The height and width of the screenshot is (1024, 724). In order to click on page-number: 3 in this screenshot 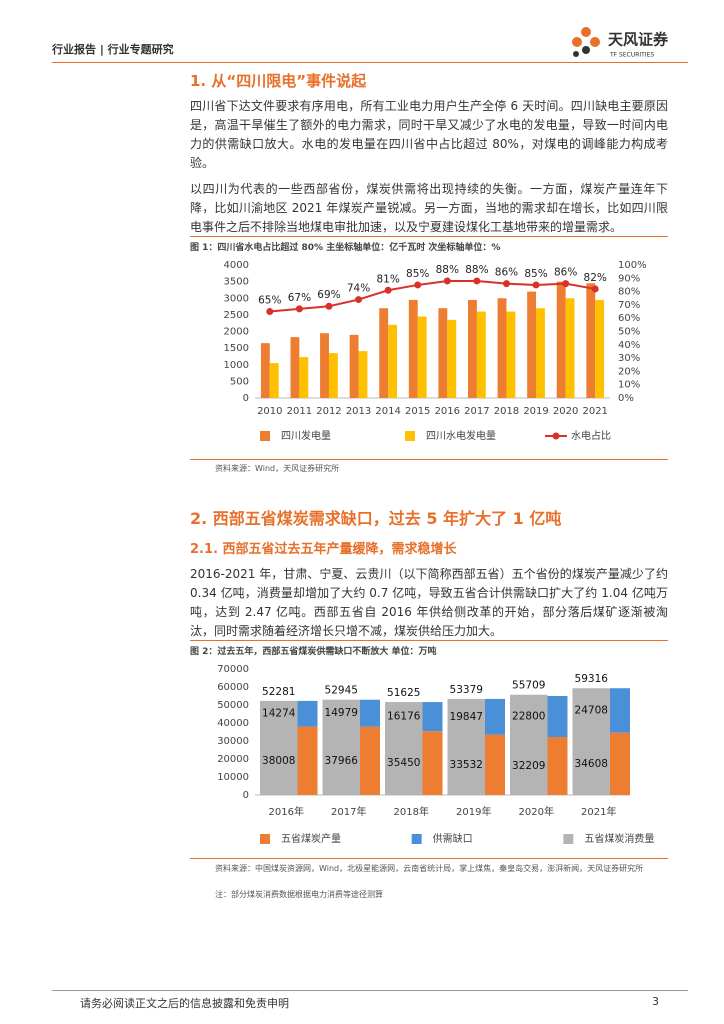, I will do `click(655, 1001)`.